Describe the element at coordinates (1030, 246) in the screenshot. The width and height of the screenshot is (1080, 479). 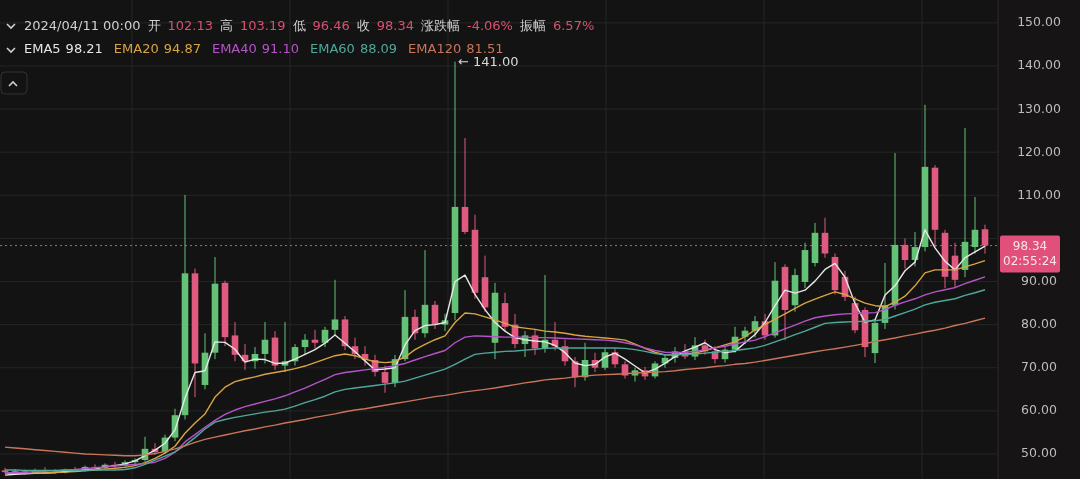
I see `ref-line-label: 98.34` at that location.